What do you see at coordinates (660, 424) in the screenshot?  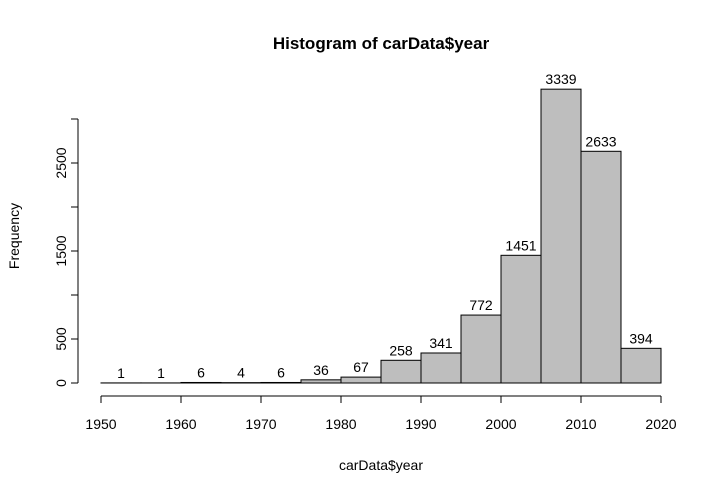 I see `x-tick-label: 2020` at bounding box center [660, 424].